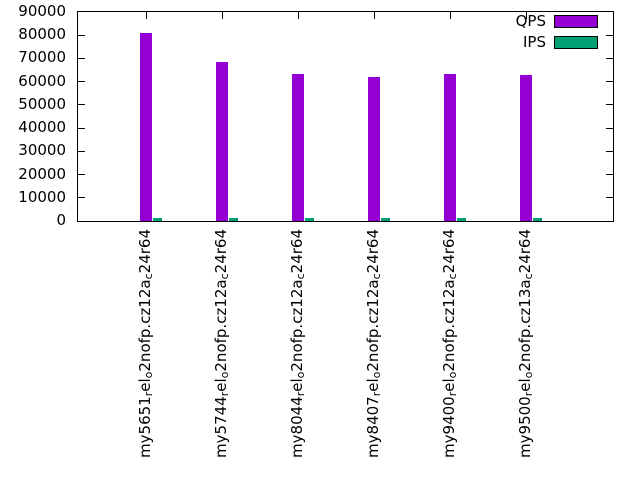 The image size is (640, 480). Describe the element at coordinates (530, 21) in the screenshot. I see `legend-label: QPS` at that location.